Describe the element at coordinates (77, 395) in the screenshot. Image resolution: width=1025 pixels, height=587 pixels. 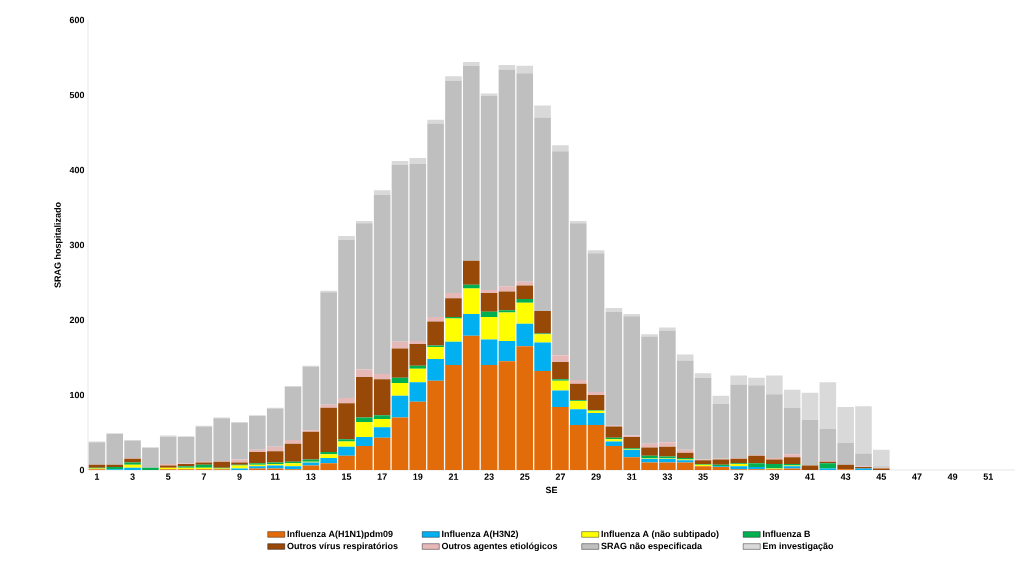
I see `y-tick-label: 100` at that location.